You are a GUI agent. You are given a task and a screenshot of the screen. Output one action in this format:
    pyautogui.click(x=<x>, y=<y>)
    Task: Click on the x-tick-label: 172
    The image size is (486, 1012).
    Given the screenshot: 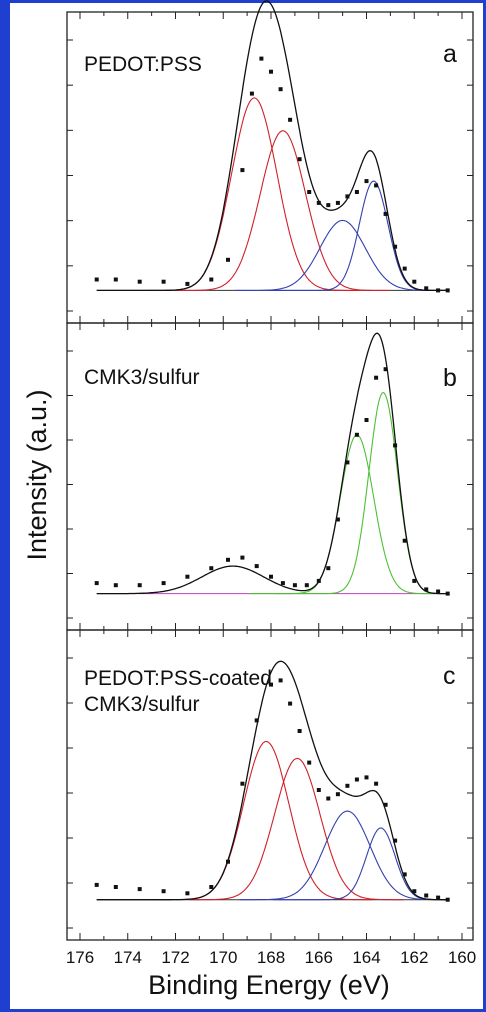 What is the action you would take?
    pyautogui.click(x=175, y=957)
    